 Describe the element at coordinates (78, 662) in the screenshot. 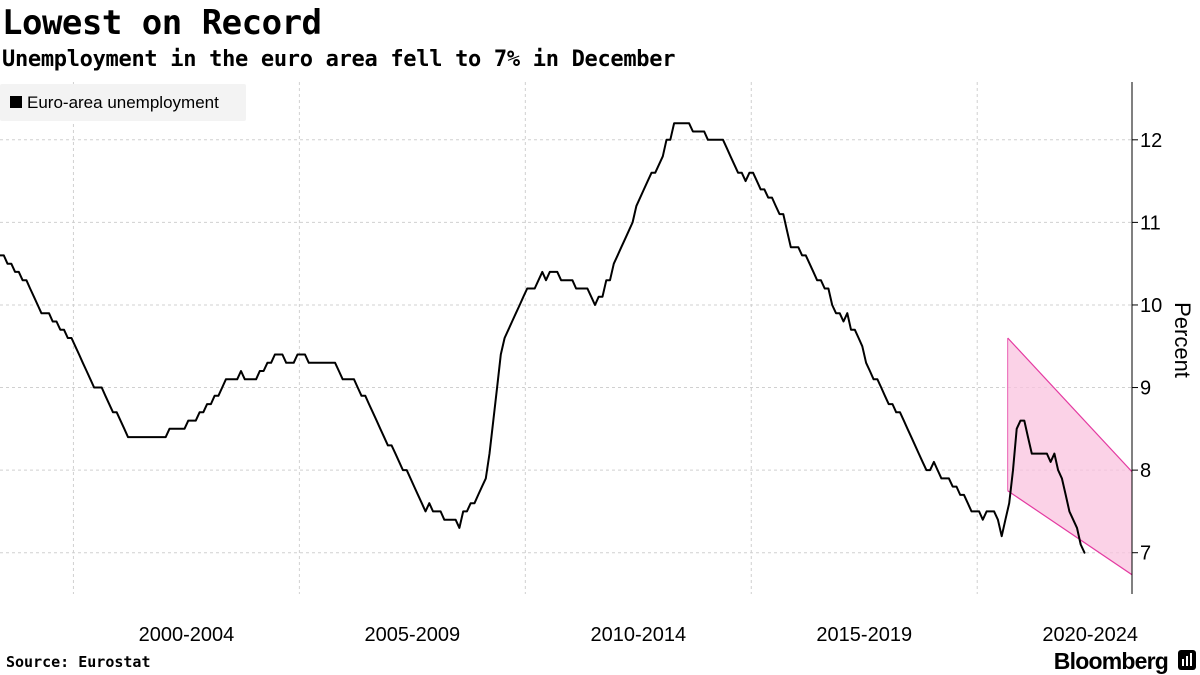

I see `source-note: Source: Eurostat` at that location.